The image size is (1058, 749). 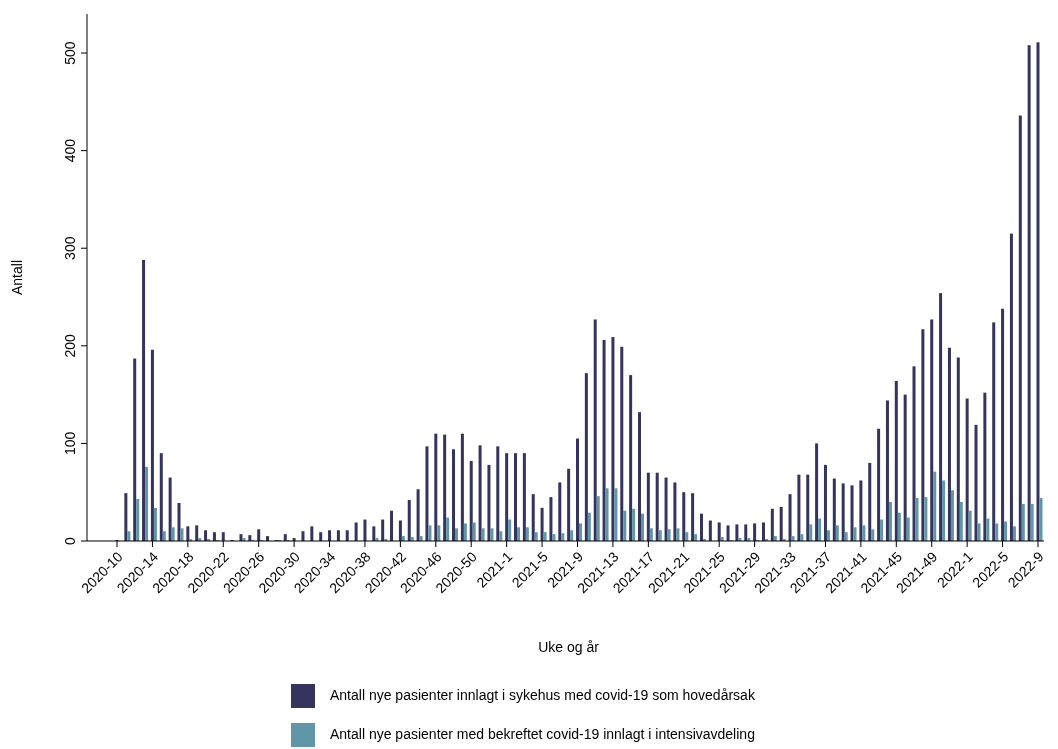 I want to click on y-tick-label: 300, so click(x=70, y=248).